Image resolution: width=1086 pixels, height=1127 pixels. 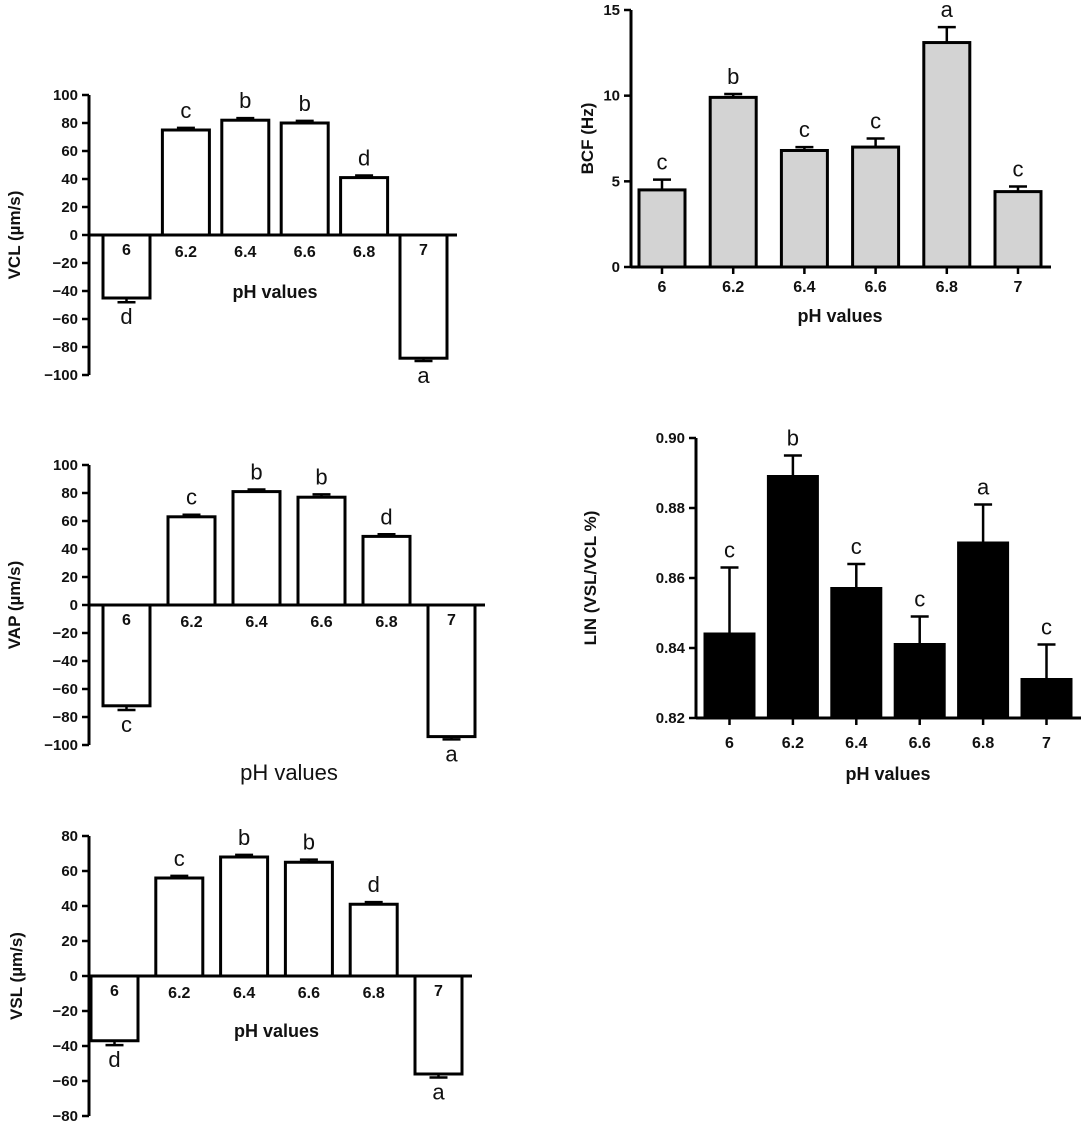 I want to click on y-tick-label: 10, so click(x=611, y=96).